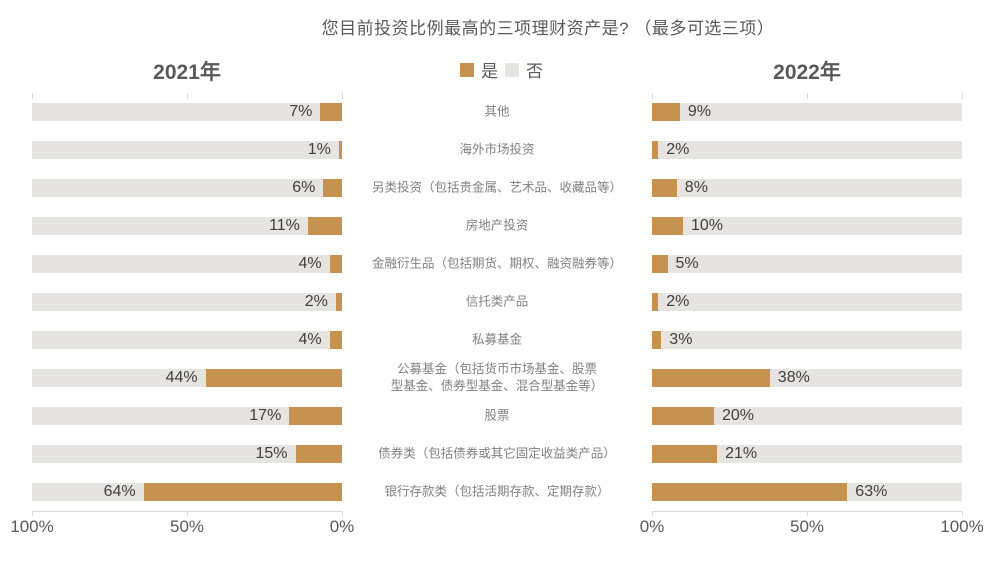 The image size is (1003, 571). I want to click on value-label-2022: 5%, so click(687, 263).